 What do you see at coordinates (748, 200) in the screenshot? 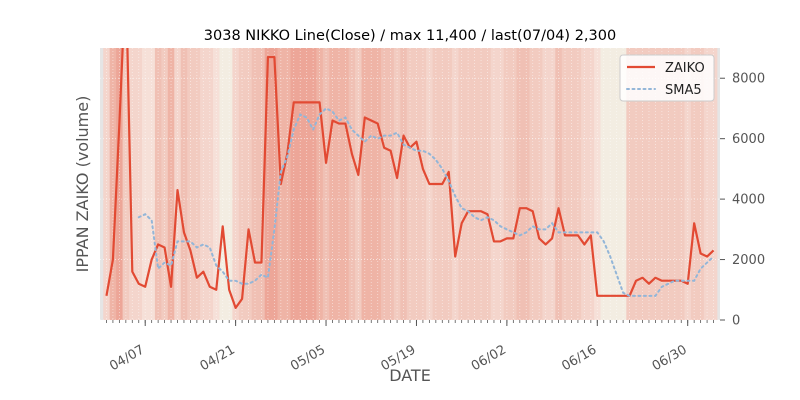
I see `y-tick-label: 4000` at bounding box center [748, 200].